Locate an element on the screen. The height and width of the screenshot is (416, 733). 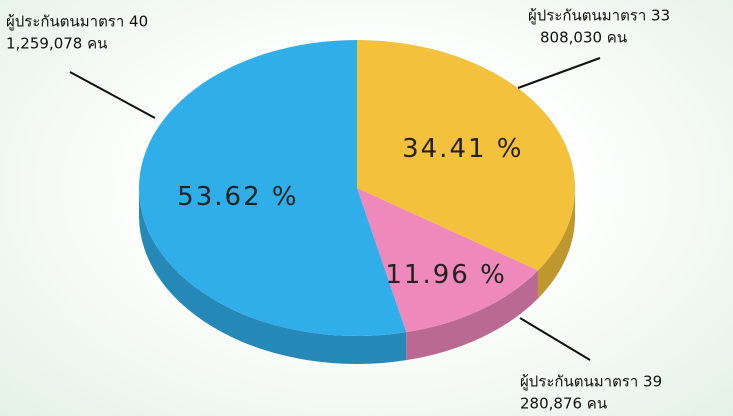
category-label: ผู้ประกันตนมาตรา 39 is located at coordinates (591, 382).